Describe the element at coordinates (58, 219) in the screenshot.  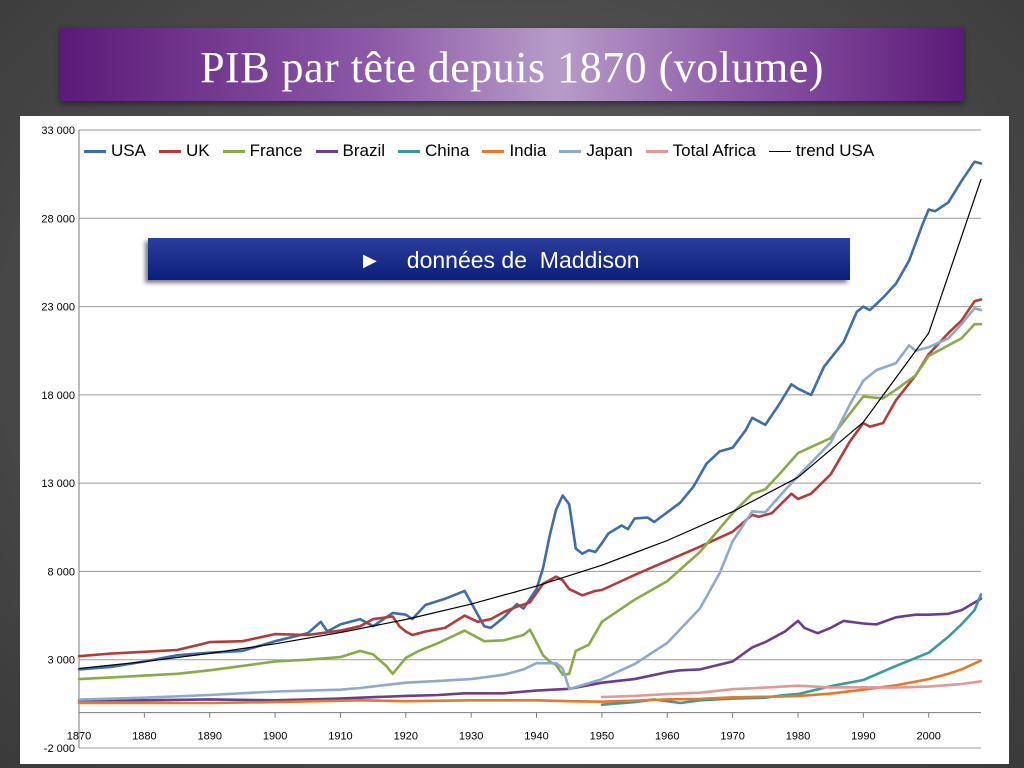
I see `y-tick-label: 28 000` at that location.